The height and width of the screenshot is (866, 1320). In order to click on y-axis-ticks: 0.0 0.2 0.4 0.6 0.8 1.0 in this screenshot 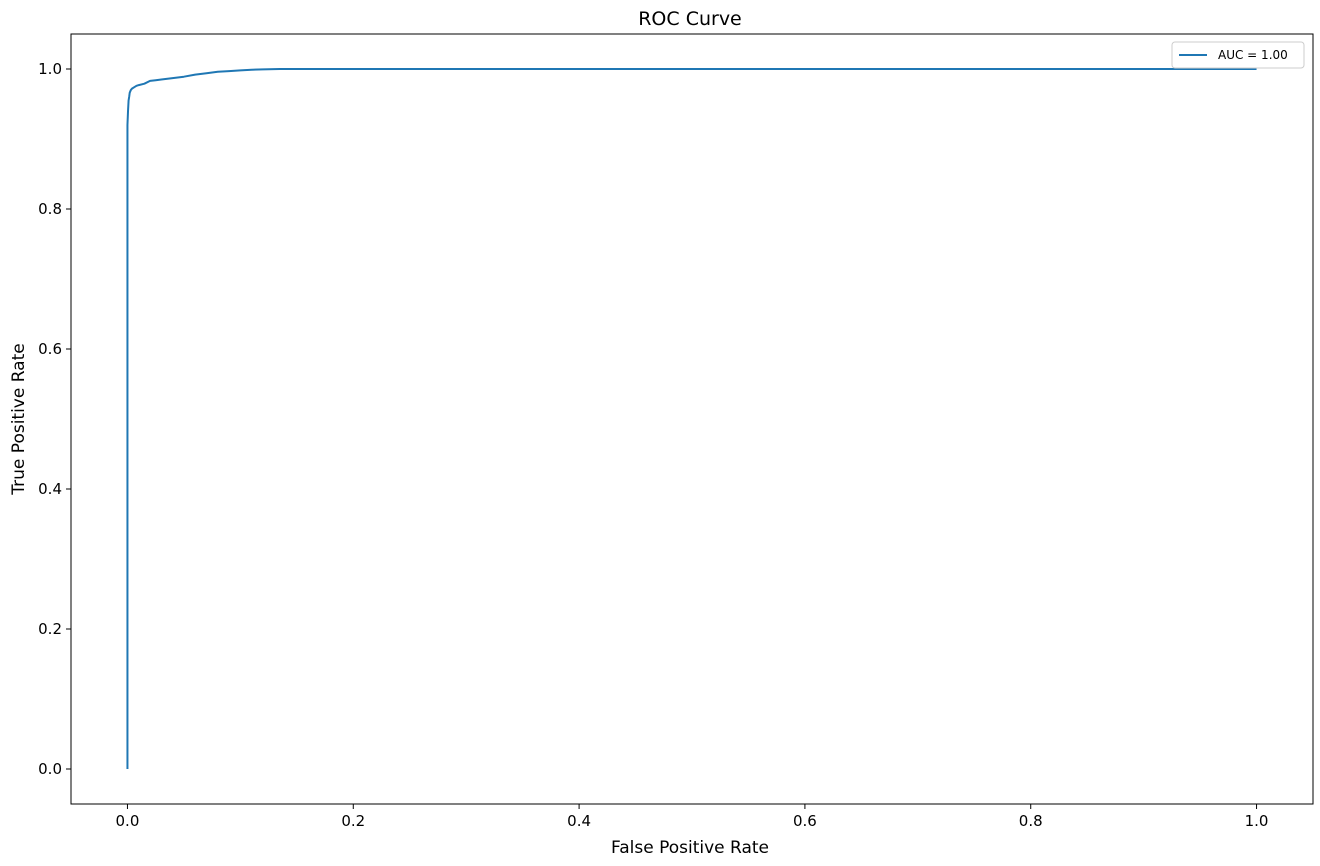, I will do `click(54, 419)`.